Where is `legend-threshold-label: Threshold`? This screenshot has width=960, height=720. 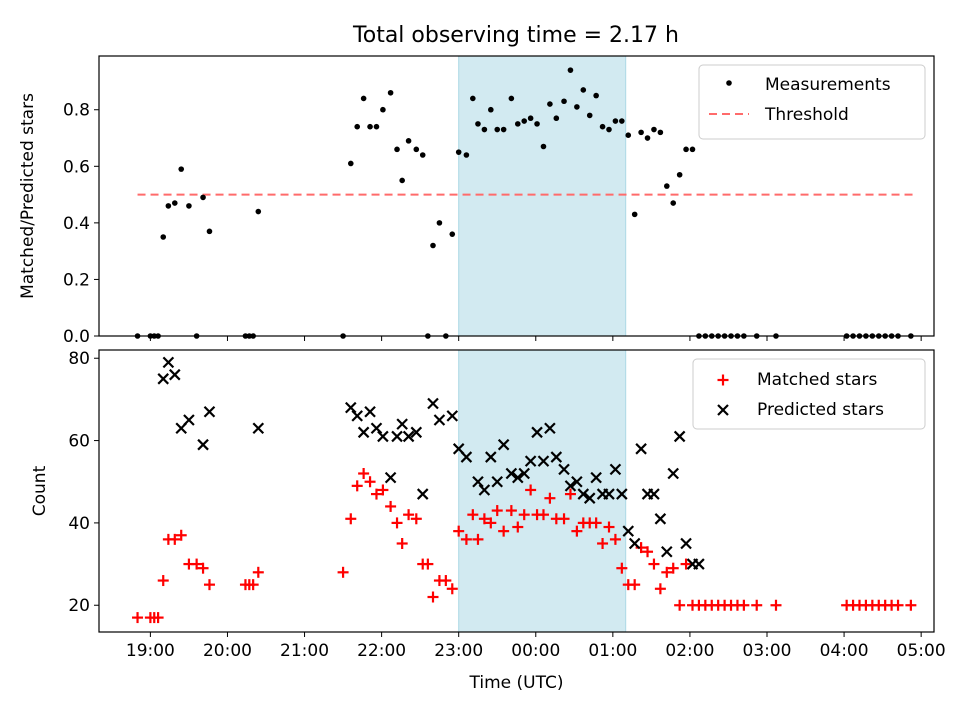
legend-threshold-label: Threshold is located at coordinates (806, 115).